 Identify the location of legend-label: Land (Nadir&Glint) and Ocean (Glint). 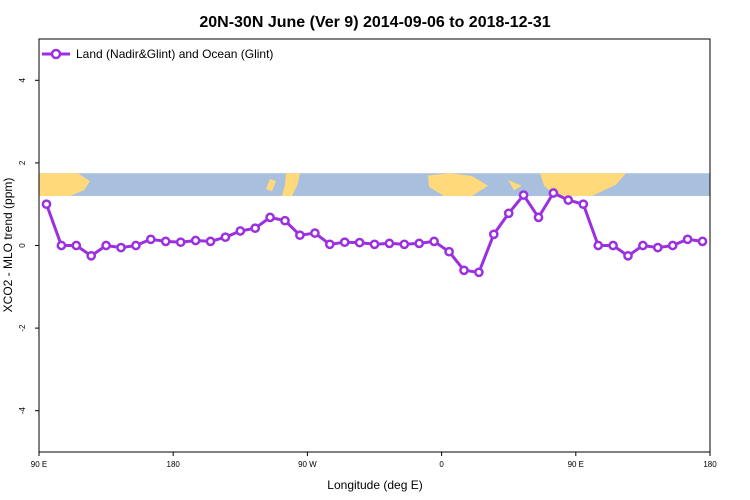
(174, 54).